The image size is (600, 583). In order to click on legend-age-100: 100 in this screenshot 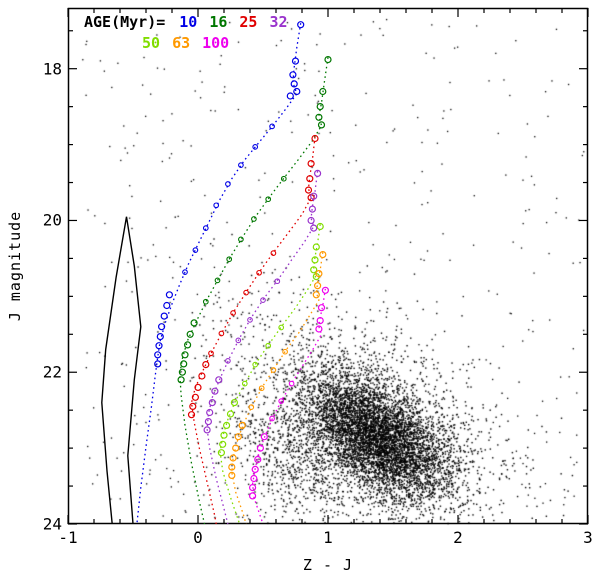, I will do `click(216, 43)`.